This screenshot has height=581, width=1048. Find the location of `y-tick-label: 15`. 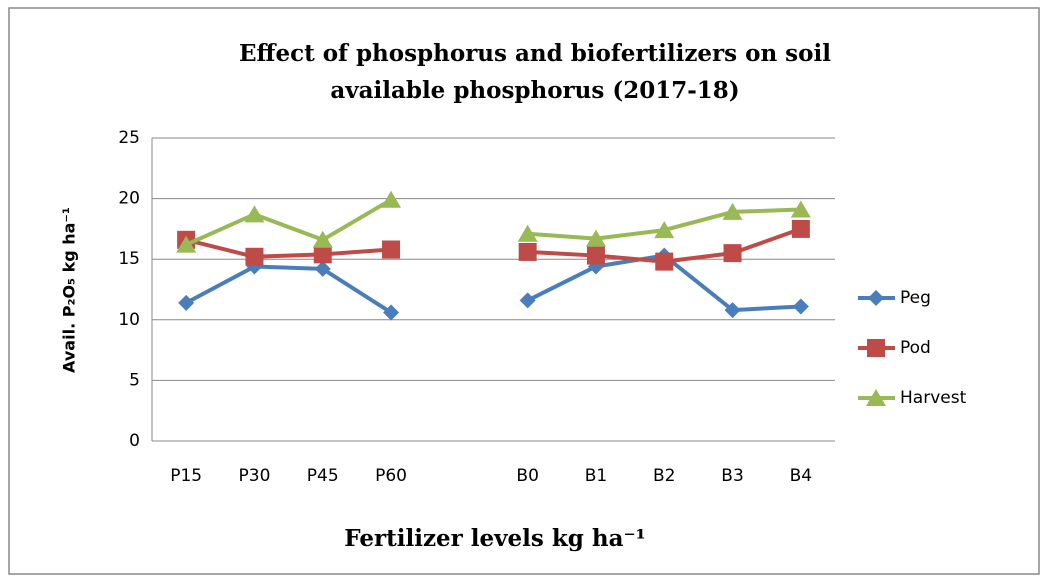

y-tick-label: 15 is located at coordinates (129, 259).